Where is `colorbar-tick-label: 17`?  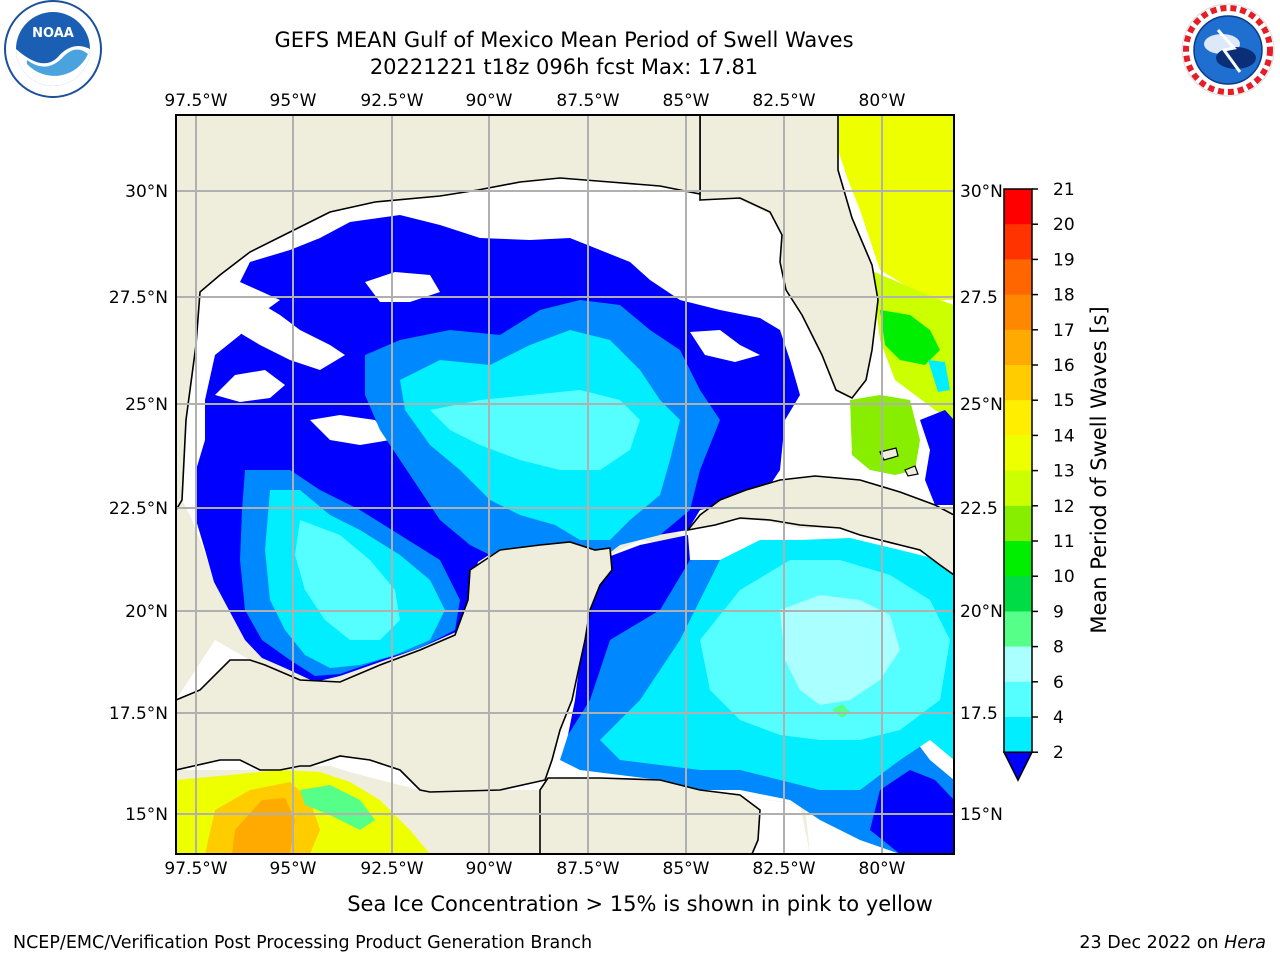
colorbar-tick-label: 17 is located at coordinates (1064, 331).